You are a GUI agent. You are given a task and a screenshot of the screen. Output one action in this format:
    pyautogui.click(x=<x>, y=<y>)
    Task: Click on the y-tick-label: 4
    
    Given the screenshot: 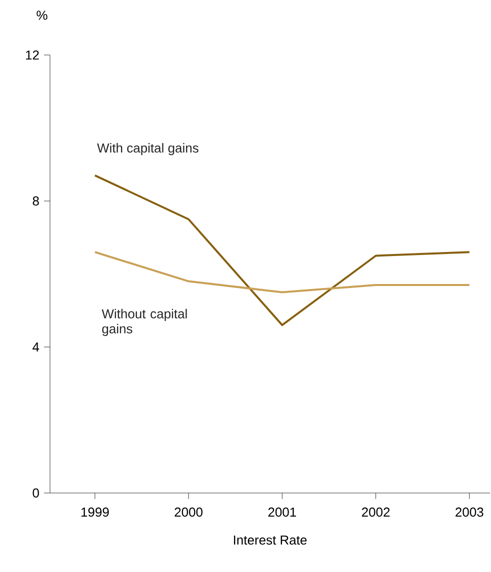 What is the action you would take?
    pyautogui.click(x=36, y=347)
    